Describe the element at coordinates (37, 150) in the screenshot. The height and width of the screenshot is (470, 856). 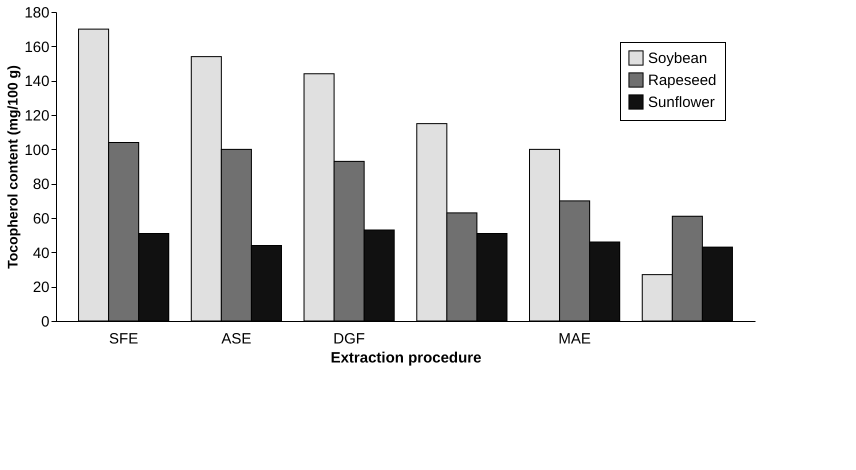
I see `y-tick-label: 100` at that location.